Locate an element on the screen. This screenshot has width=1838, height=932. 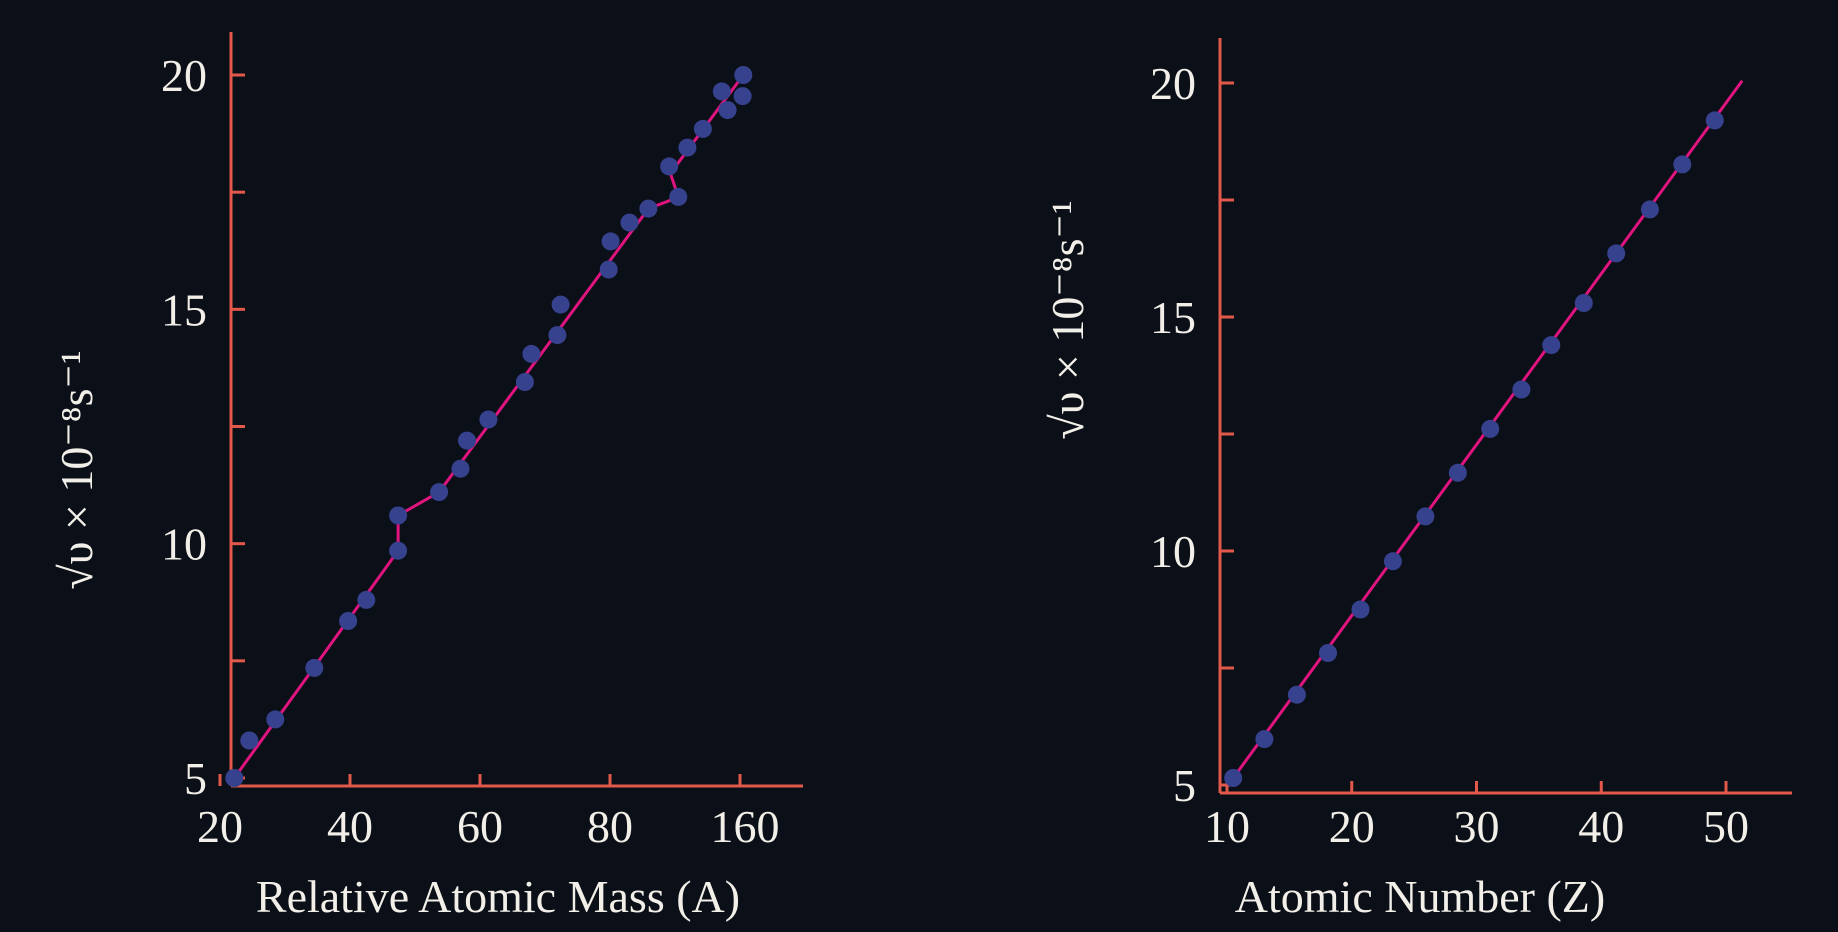
x-axis-title: Atomic Number (Z) is located at coordinates (1420, 896).